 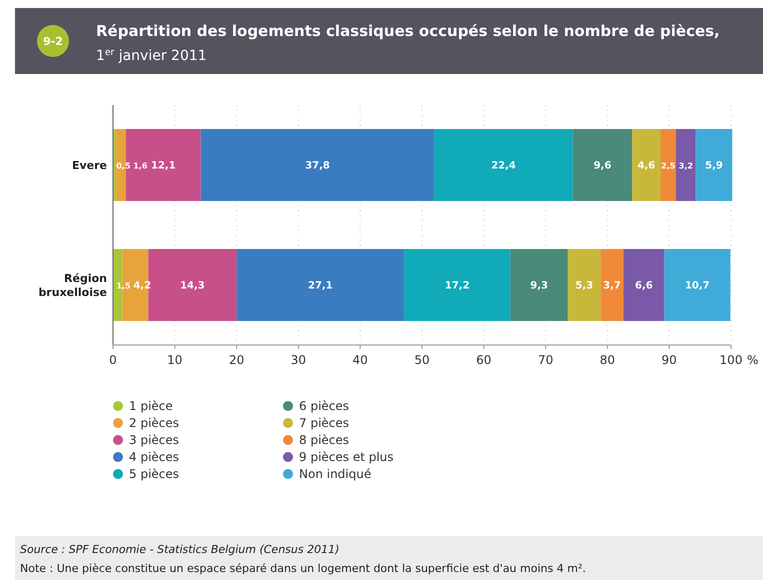 I want to click on legend-label: 8 pièces, so click(x=324, y=440).